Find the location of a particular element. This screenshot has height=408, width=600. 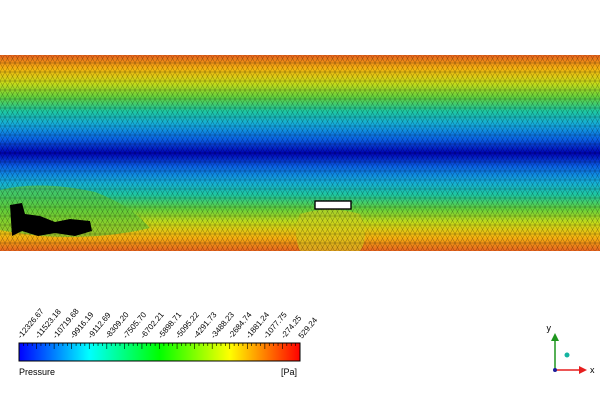

z-axis-marker is located at coordinates (567, 355).